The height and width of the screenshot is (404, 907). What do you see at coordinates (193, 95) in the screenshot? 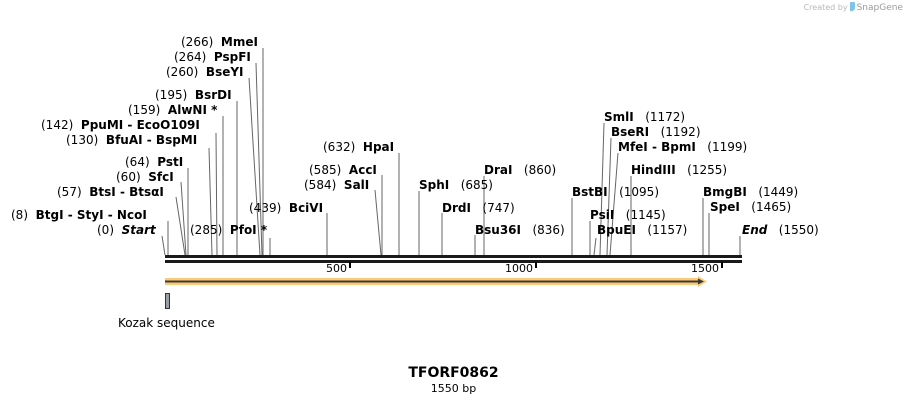
I see `site-bsrdi: (195) BsrDI` at bounding box center [193, 95].